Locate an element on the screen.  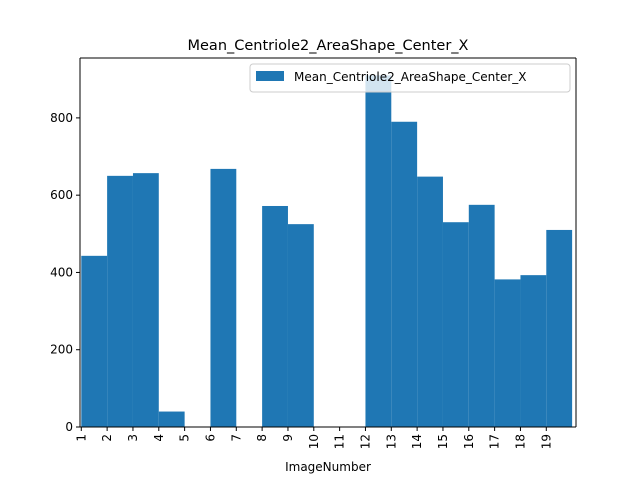
x-tick-label: 15 is located at coordinates (443, 441).